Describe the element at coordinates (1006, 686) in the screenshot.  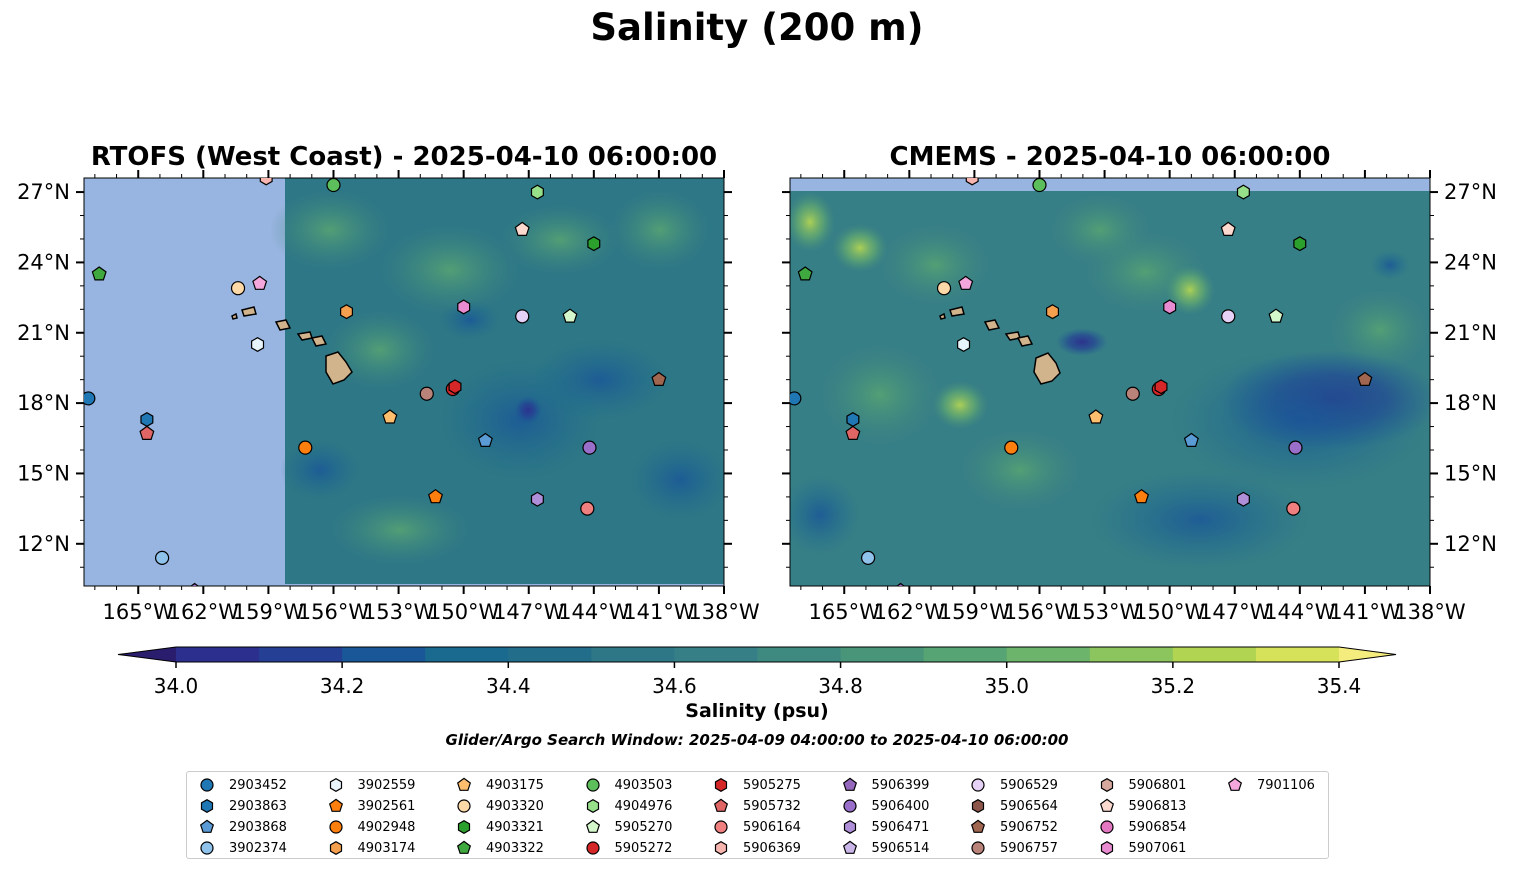
I see `colorbar-tick-label: 35.0` at that location.